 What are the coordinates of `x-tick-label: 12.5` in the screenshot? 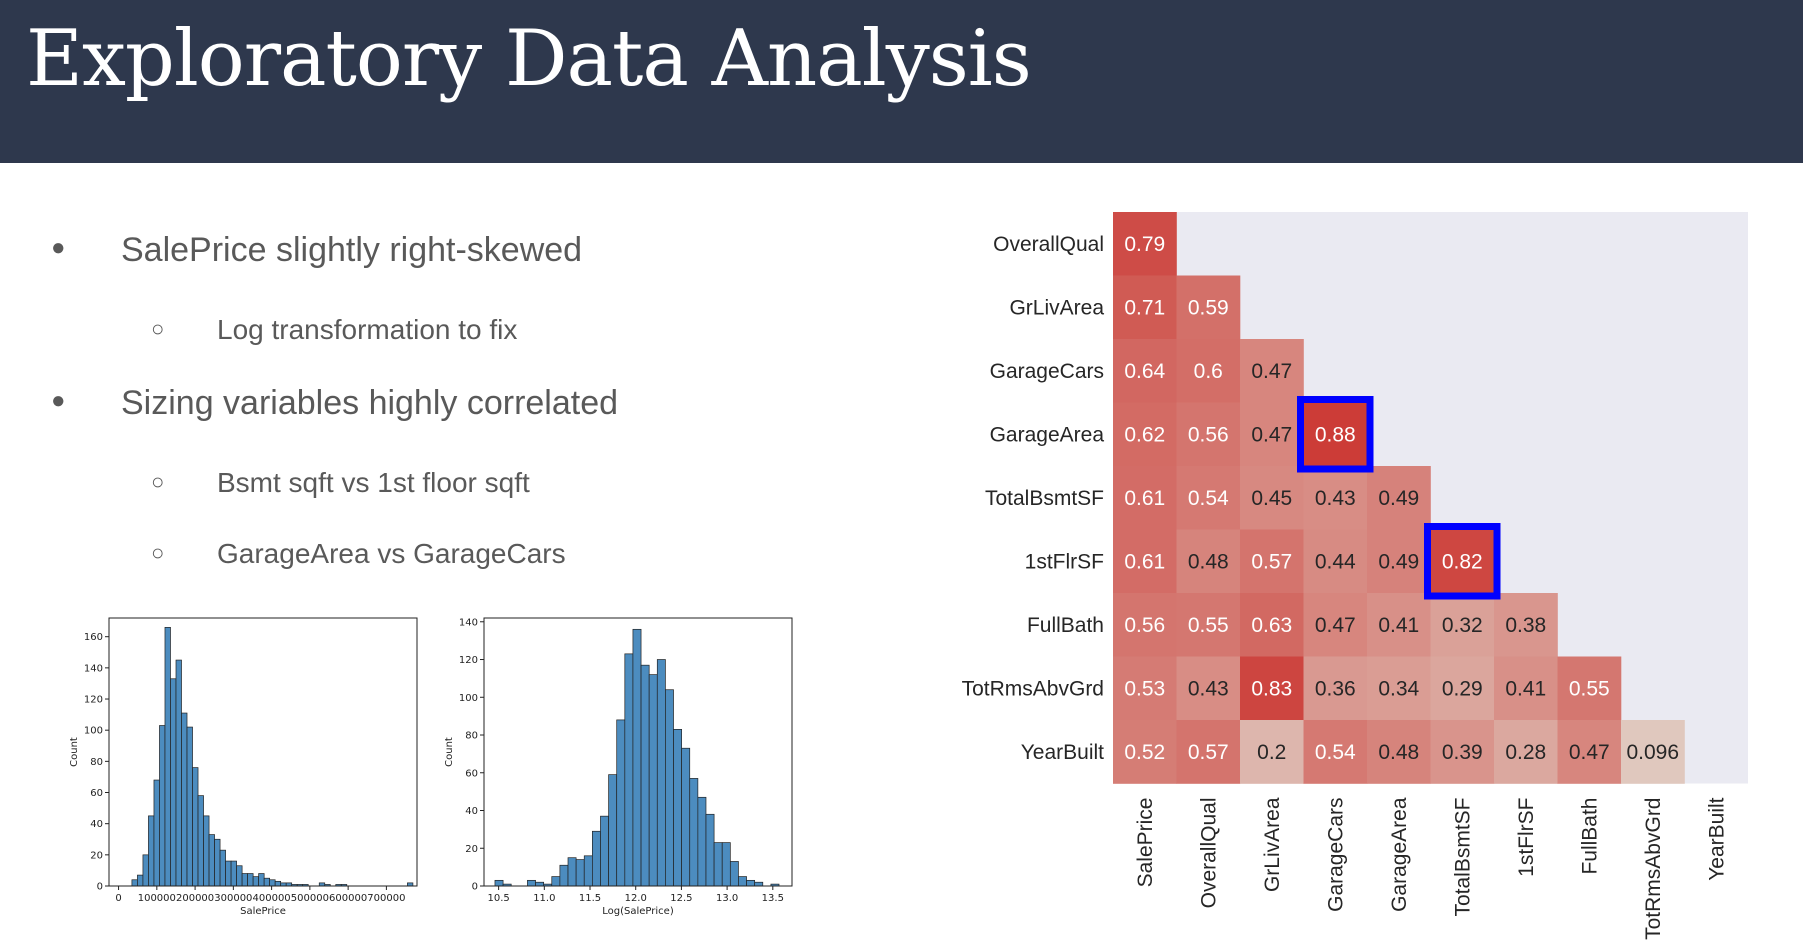 It's located at (681, 898).